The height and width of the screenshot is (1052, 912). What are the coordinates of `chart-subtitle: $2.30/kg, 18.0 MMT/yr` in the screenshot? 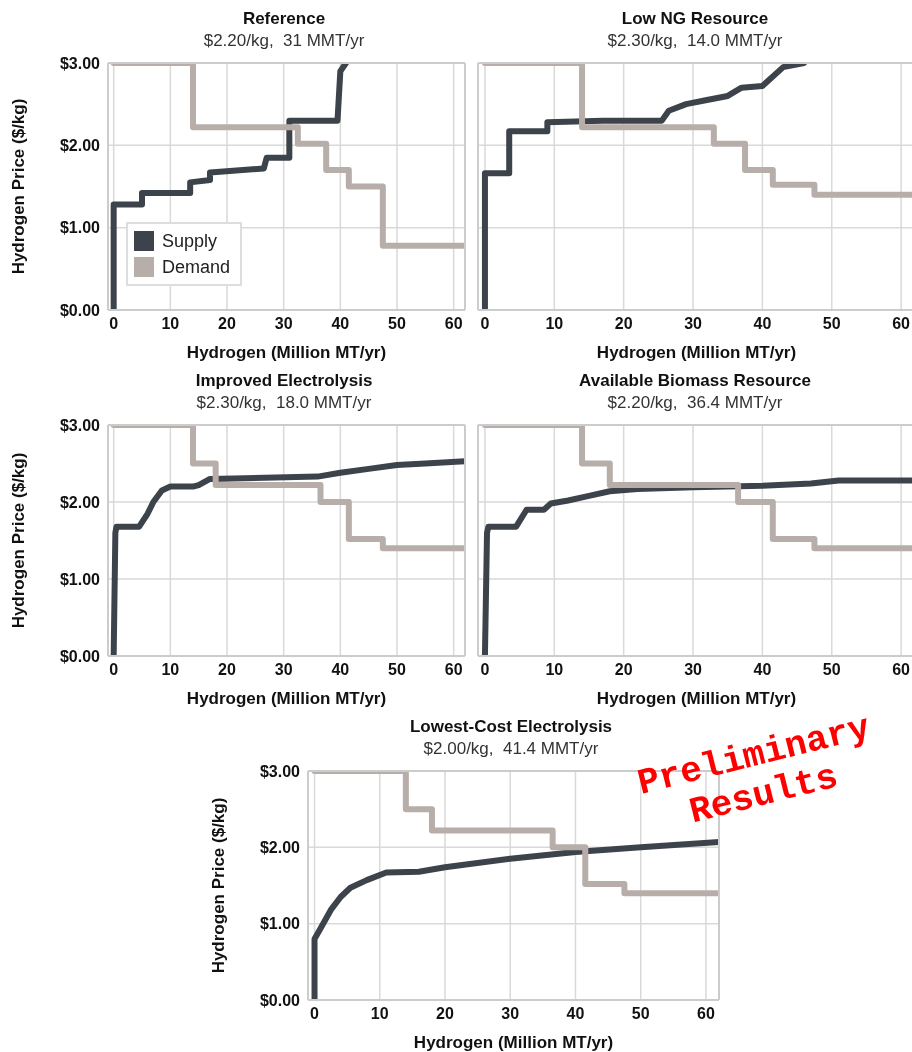 It's located at (284, 403).